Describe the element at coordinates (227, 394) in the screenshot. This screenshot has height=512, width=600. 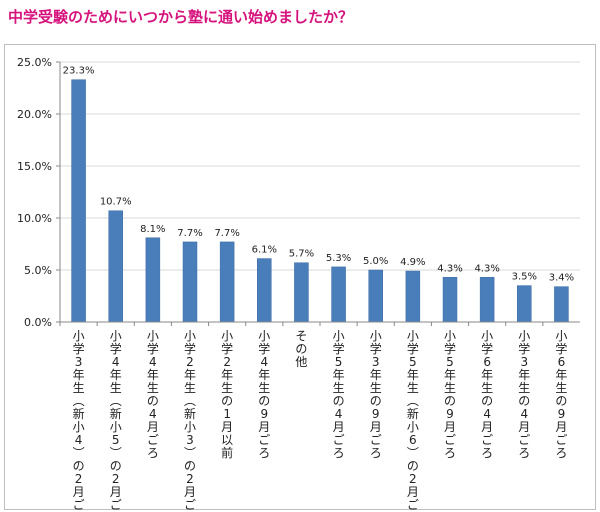
I see `category-label: 小学 2 年生の 1 月以前` at that location.